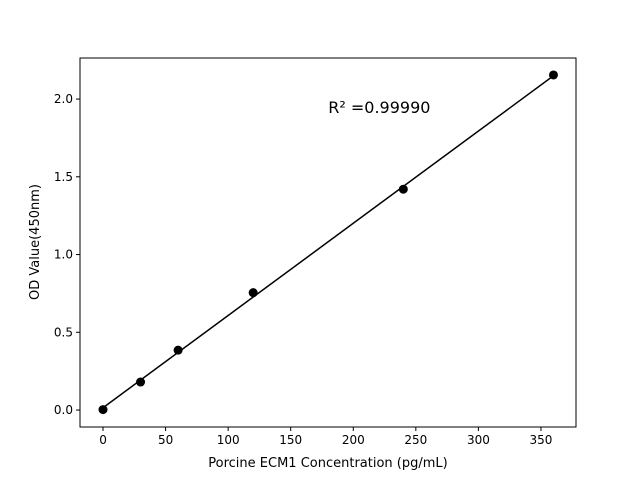 The width and height of the screenshot is (640, 484). Describe the element at coordinates (541, 440) in the screenshot. I see `x-tick-label: 350` at that location.